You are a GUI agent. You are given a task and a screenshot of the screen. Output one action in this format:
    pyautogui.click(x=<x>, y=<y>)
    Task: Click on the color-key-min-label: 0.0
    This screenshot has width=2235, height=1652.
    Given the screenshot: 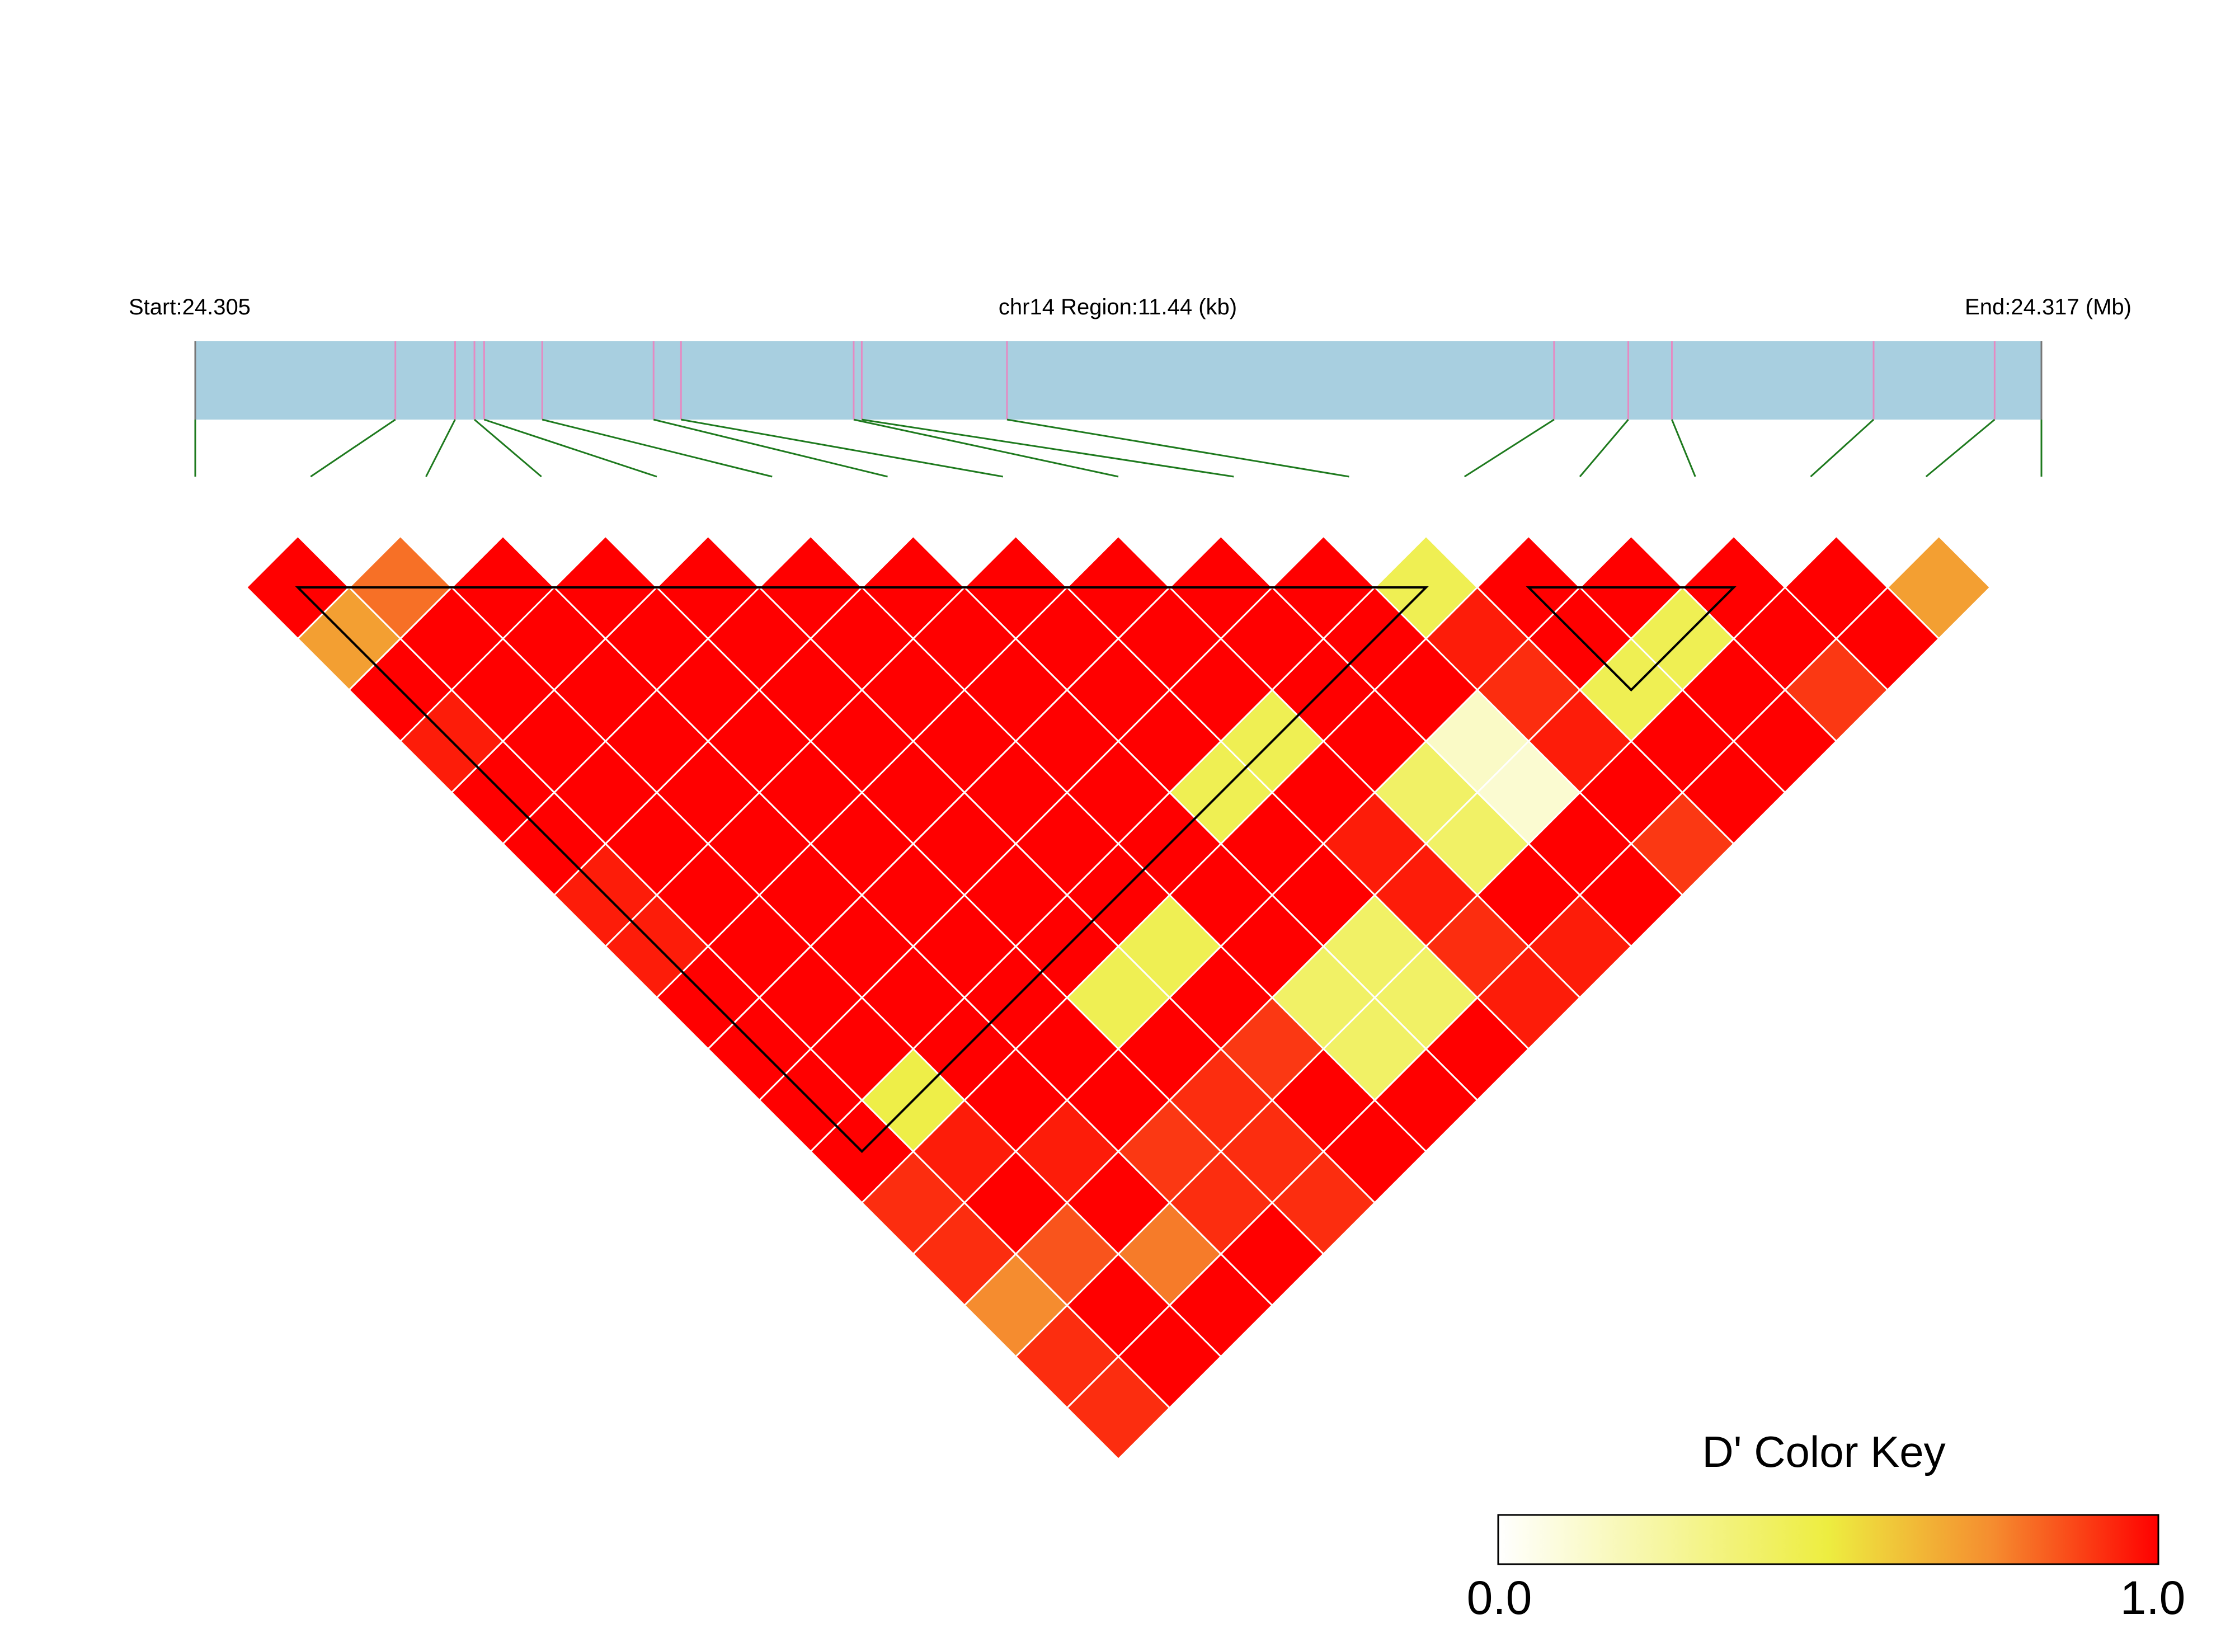 What is the action you would take?
    pyautogui.click(x=1499, y=1597)
    